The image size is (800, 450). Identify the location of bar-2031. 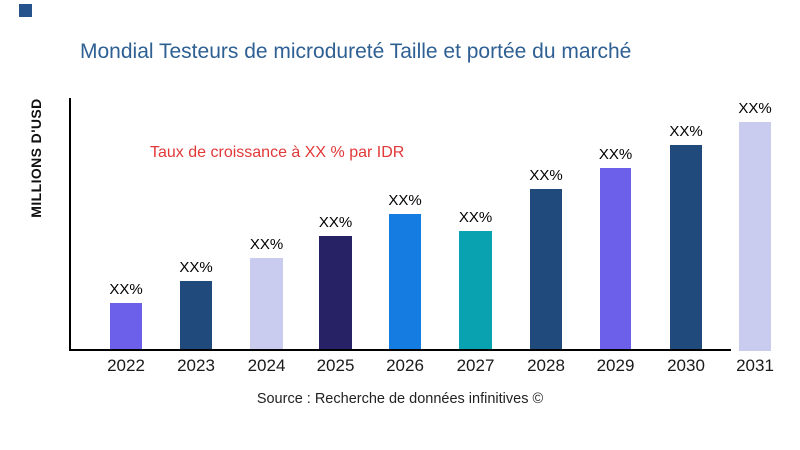
(755, 236).